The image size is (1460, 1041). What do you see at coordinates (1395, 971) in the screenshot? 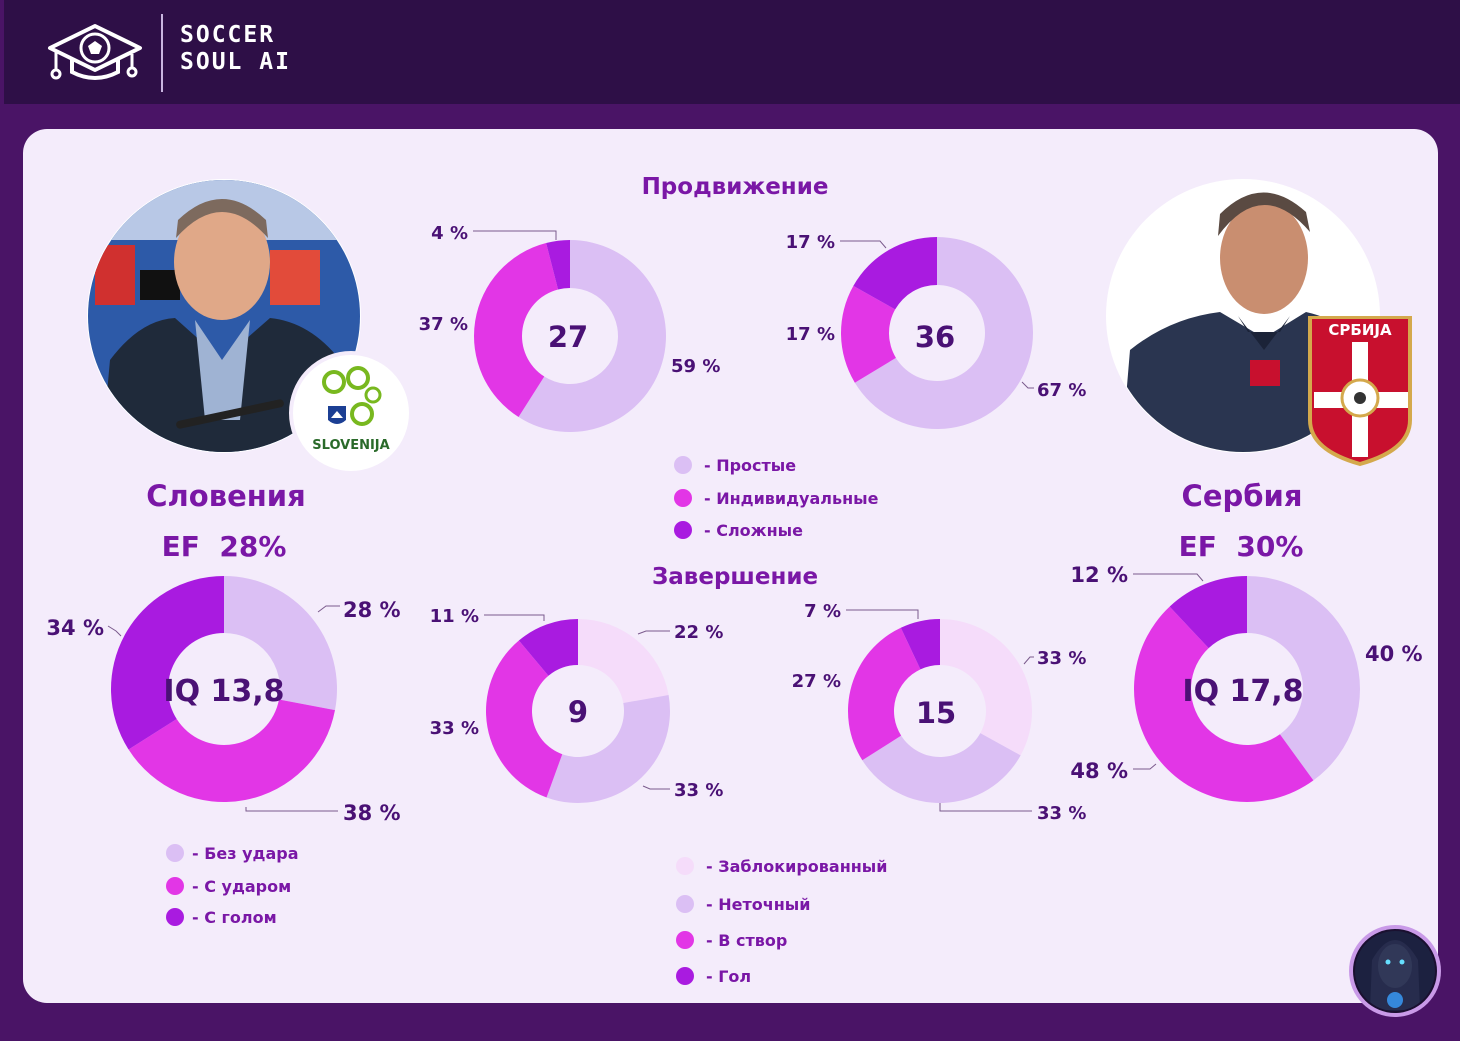
I see `ai-avatar` at bounding box center [1395, 971].